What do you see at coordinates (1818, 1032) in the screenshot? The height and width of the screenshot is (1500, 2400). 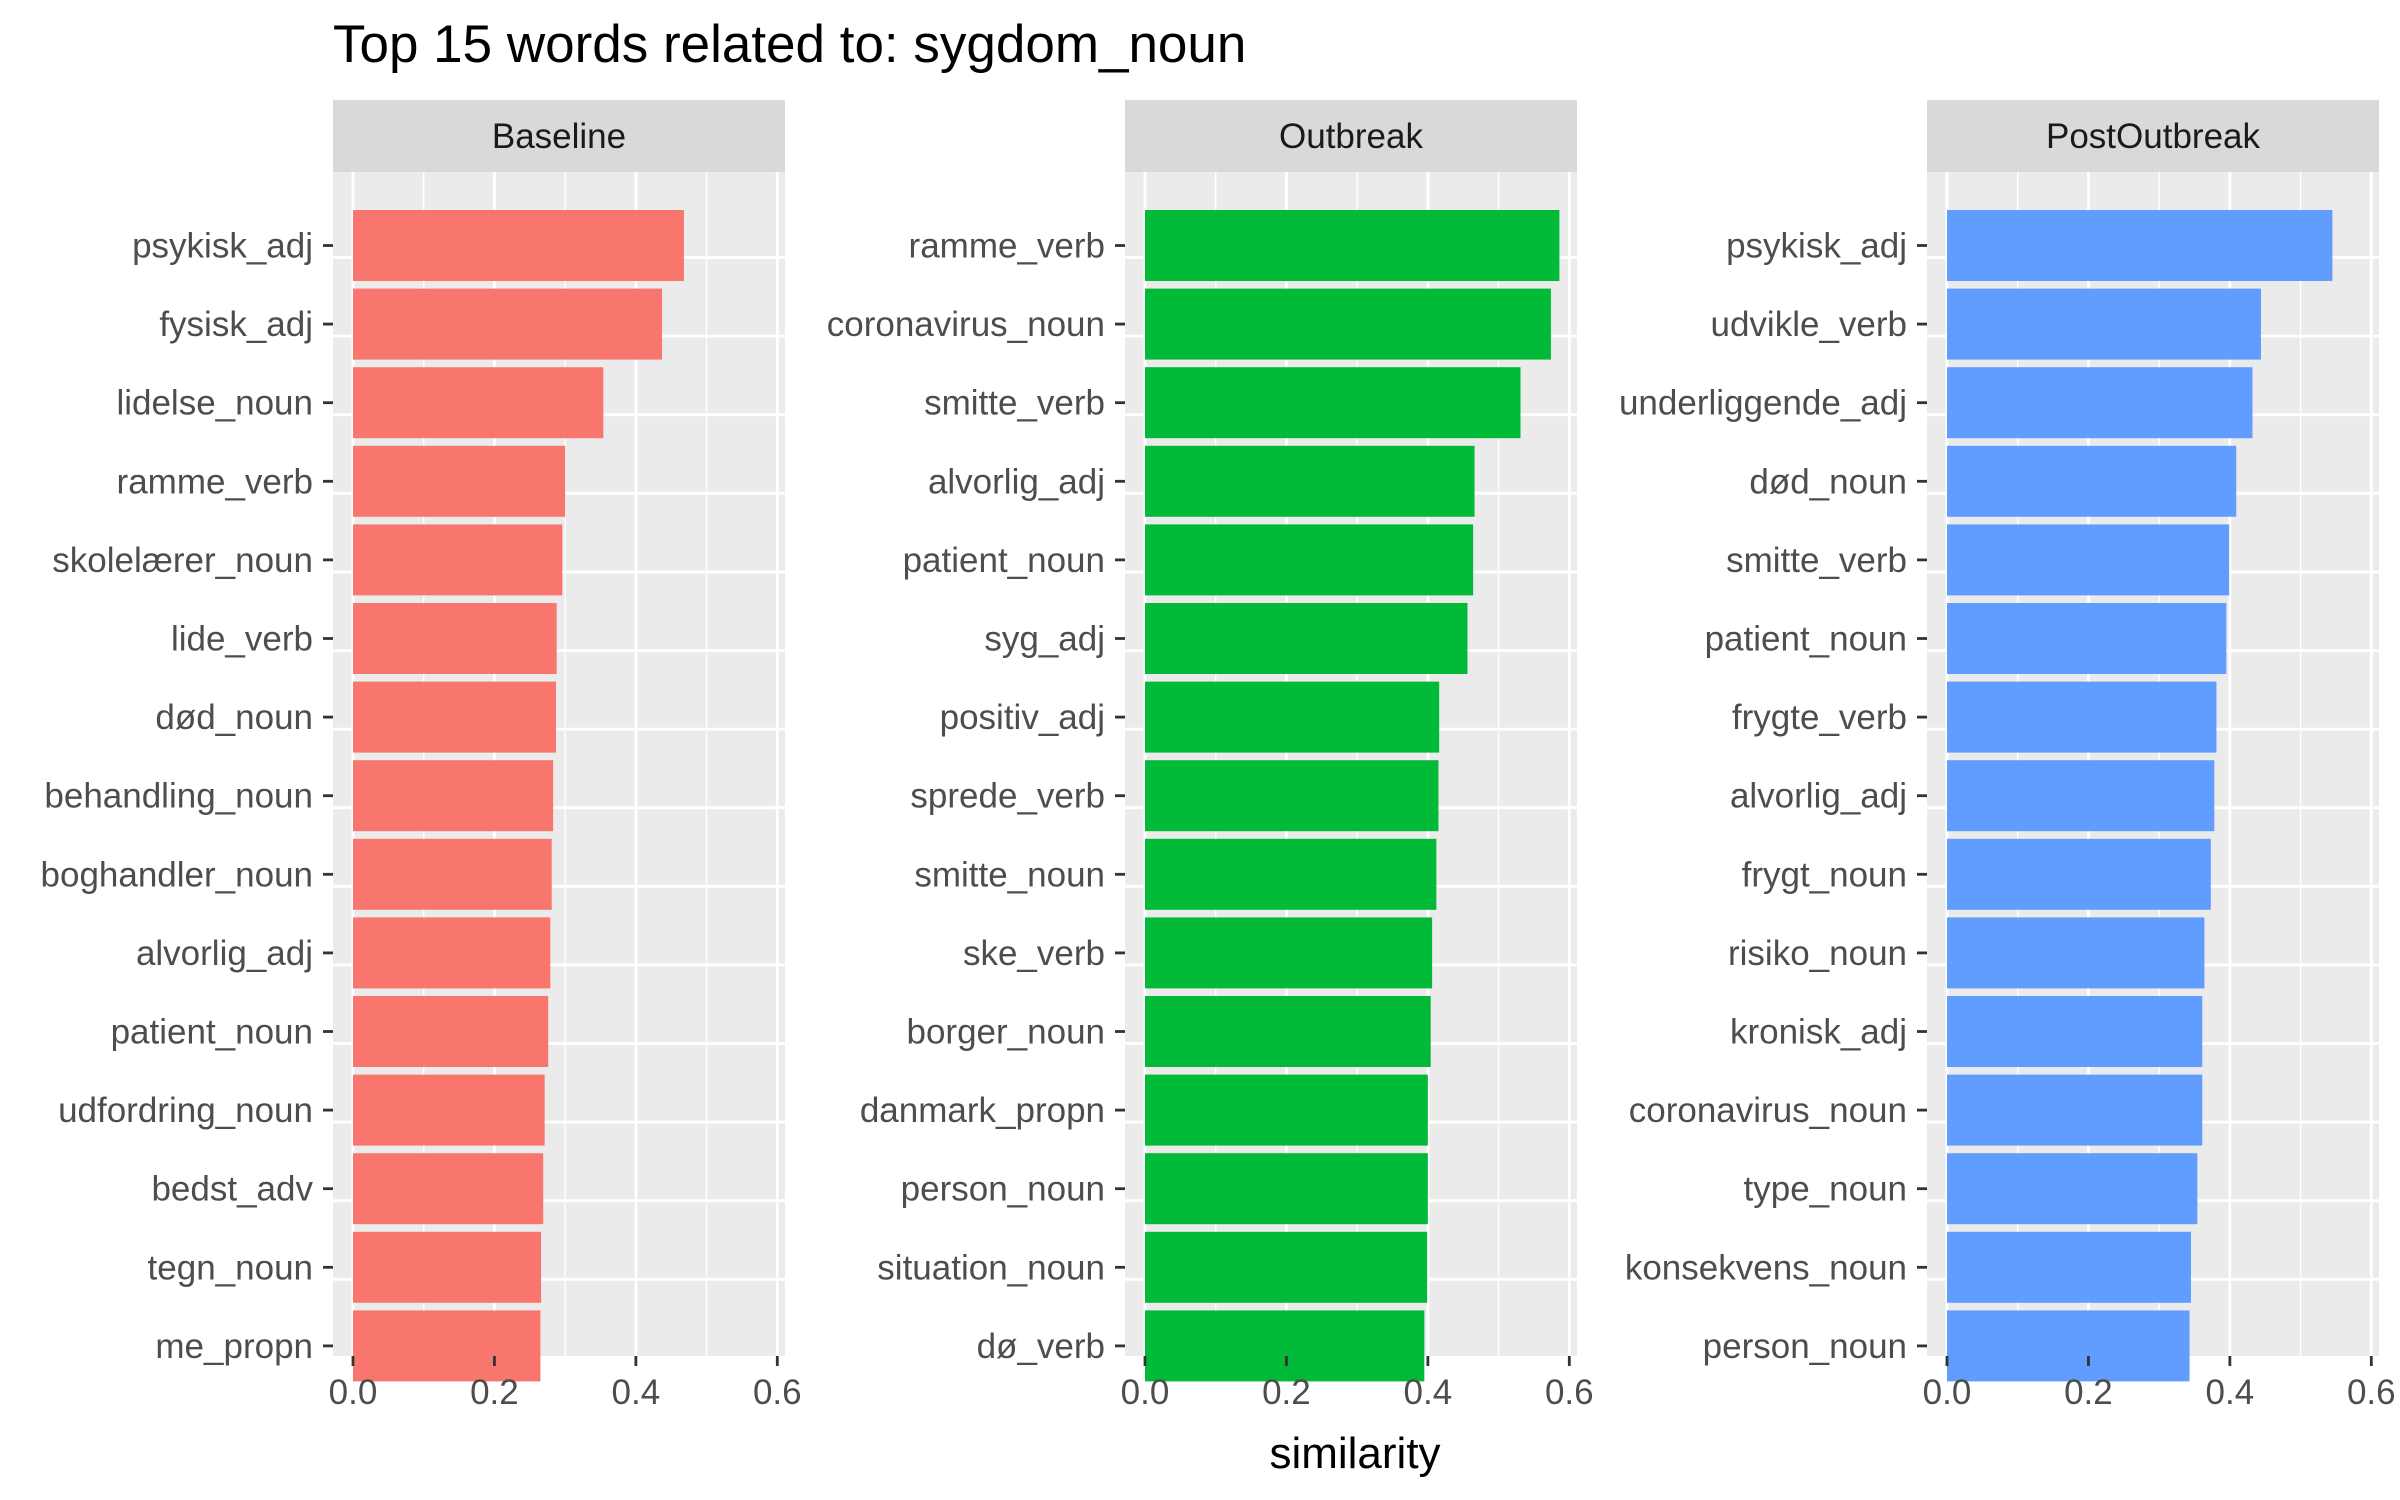 I see `y-tick-label: kronisk_adj` at bounding box center [1818, 1032].